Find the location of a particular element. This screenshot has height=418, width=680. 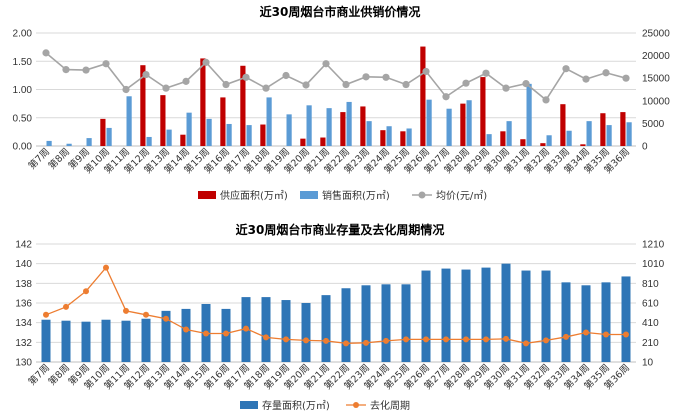

y-right-tick-label: 0 is located at coordinates (645, 147).